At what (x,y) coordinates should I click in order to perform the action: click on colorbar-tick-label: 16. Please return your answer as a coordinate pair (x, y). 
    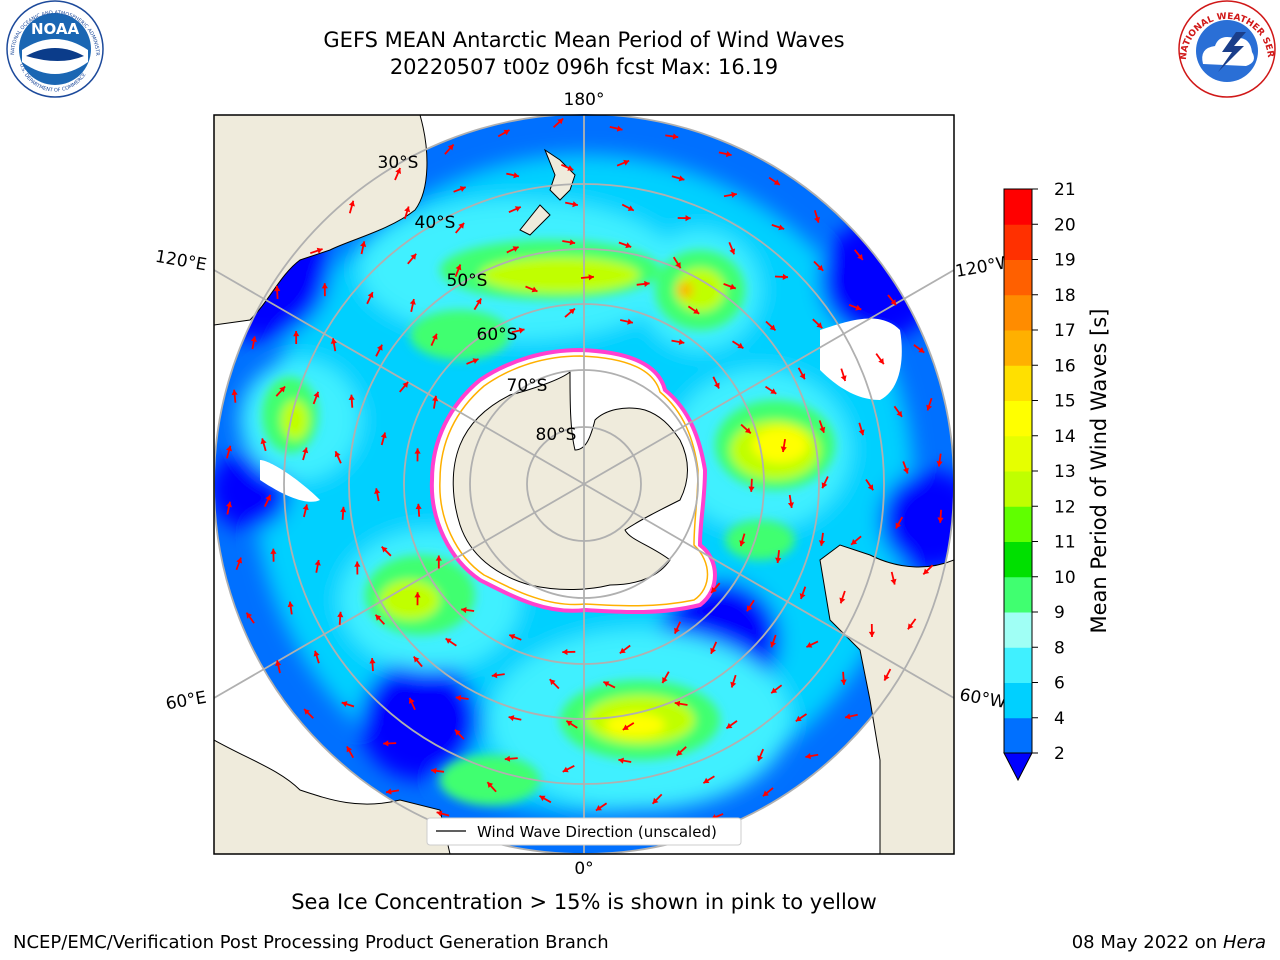
    Looking at the image, I should click on (1065, 366).